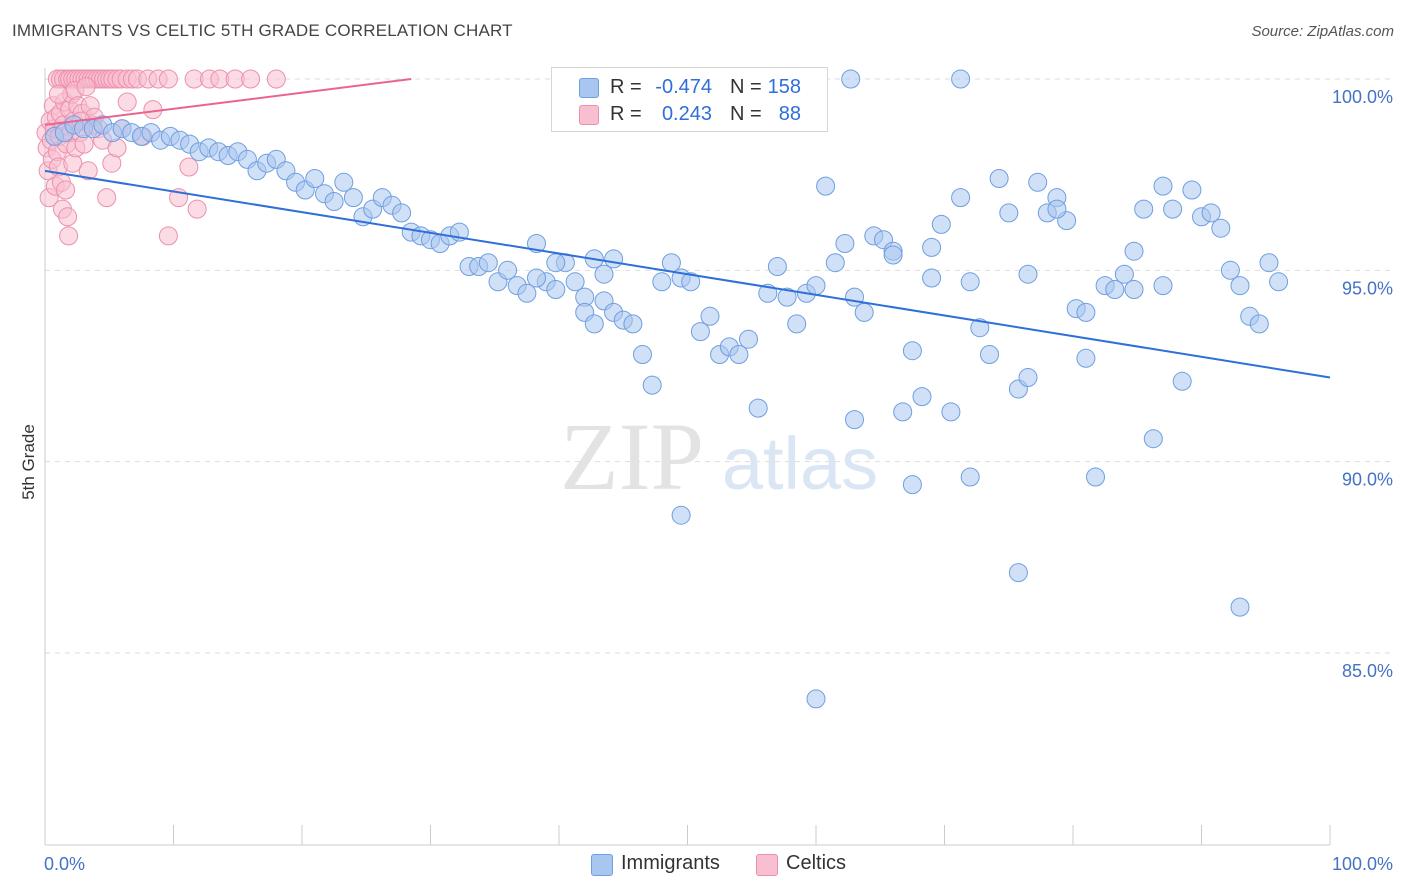 The image size is (1406, 892). What do you see at coordinates (686, 114) in the screenshot?
I see `legend-r-value: 0.243` at bounding box center [686, 114].